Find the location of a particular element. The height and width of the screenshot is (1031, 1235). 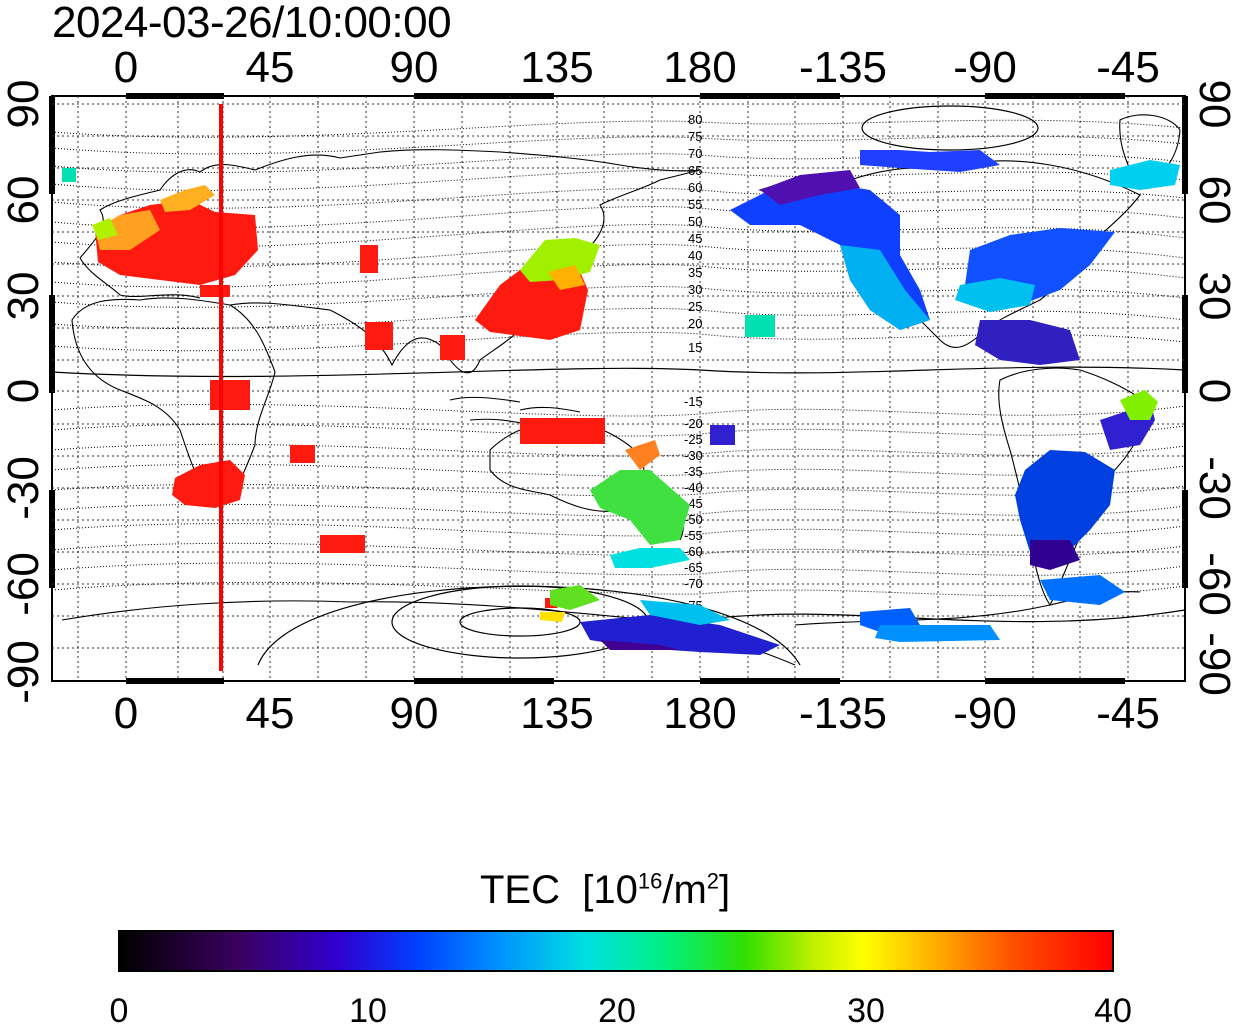

x-tick-label-top: -90 is located at coordinates (985, 67).